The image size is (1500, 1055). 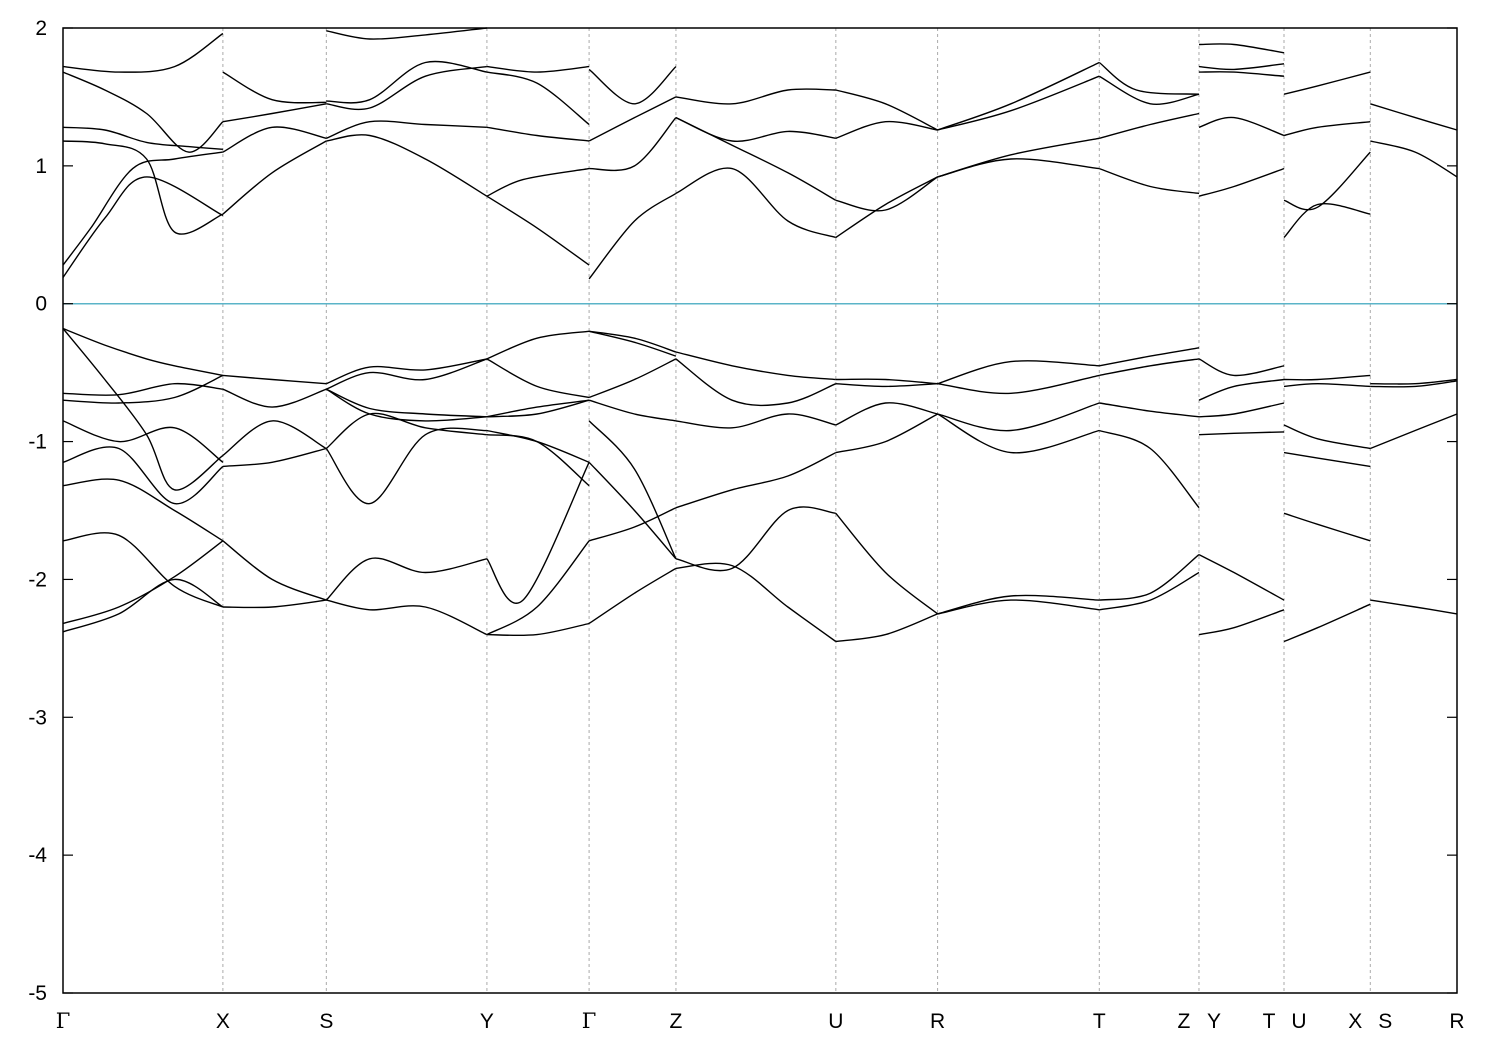 What do you see at coordinates (37, 717) in the screenshot?
I see `ytick-label-2: -3` at bounding box center [37, 717].